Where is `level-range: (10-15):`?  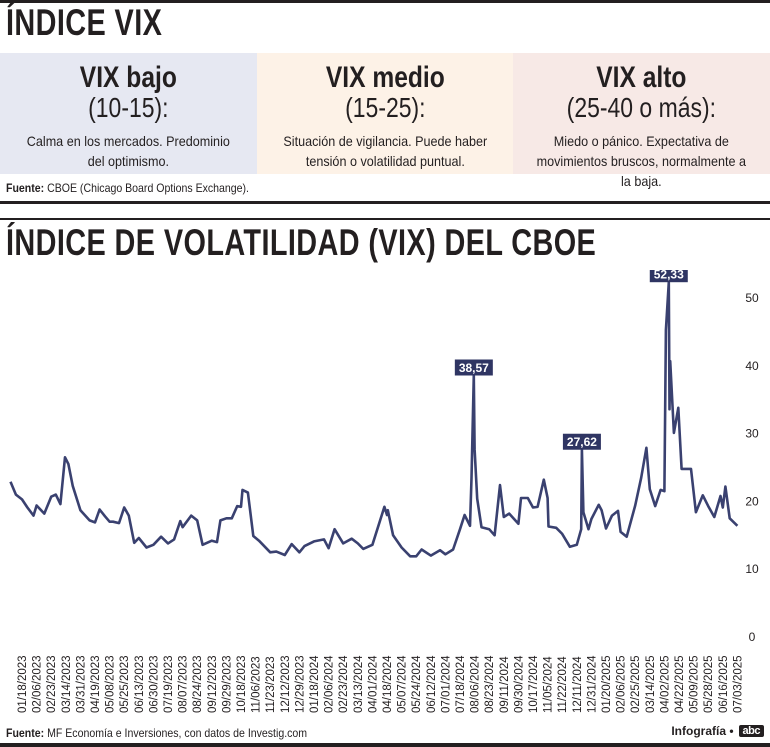 level-range: (10-15): is located at coordinates (128, 107).